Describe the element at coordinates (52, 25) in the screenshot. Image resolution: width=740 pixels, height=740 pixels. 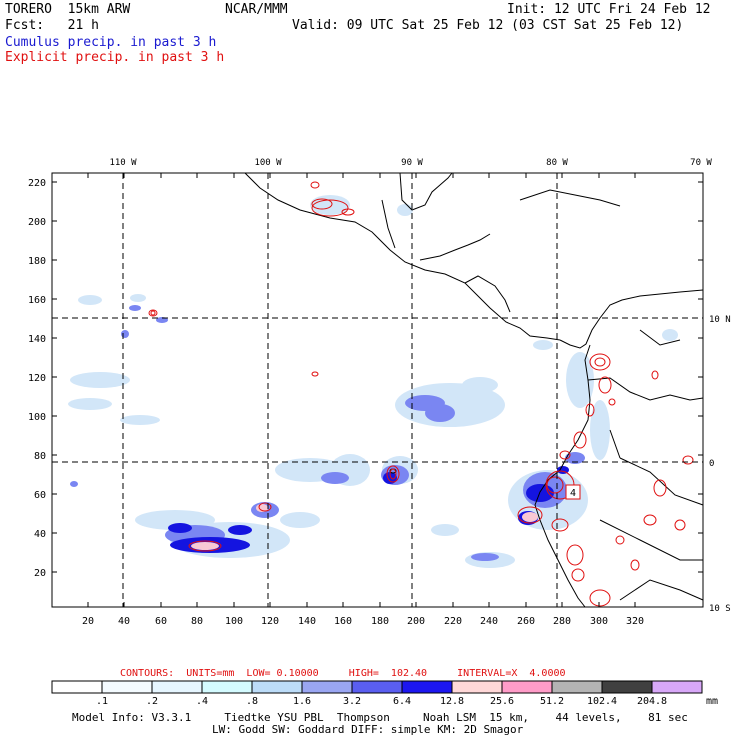
I see `forecast-hour: Fcst: 21 h` at that location.